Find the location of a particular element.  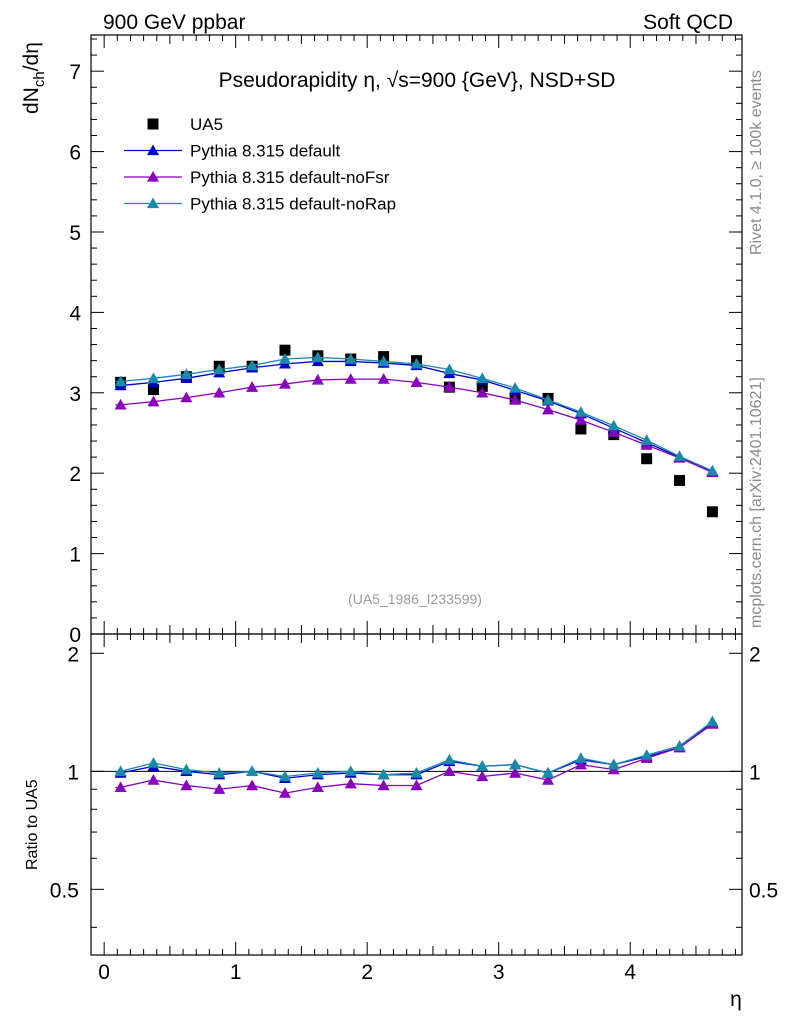

reference-label: (UA5_1986_I233599) is located at coordinates (415, 599).